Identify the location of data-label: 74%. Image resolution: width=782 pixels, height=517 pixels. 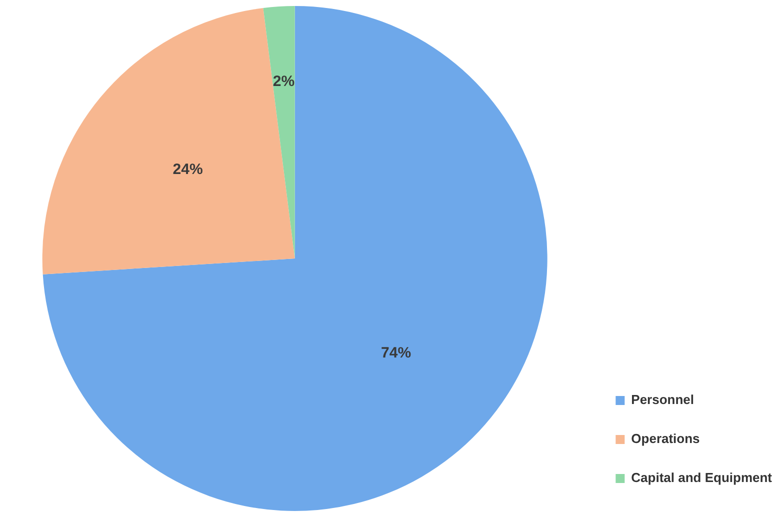
(396, 353).